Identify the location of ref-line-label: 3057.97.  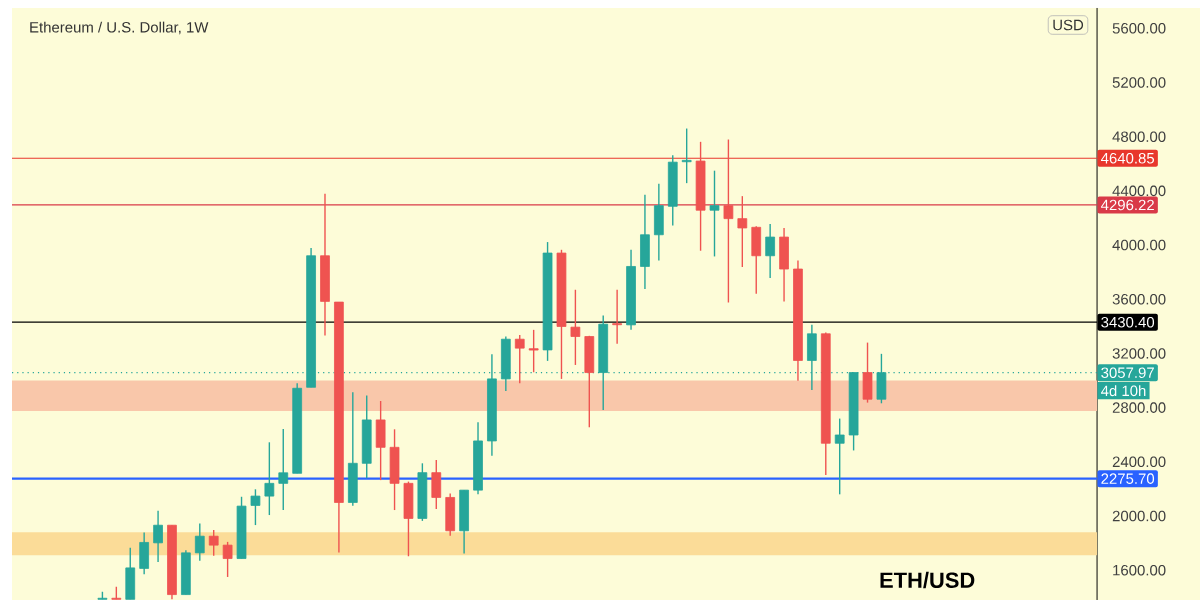
(1127, 373).